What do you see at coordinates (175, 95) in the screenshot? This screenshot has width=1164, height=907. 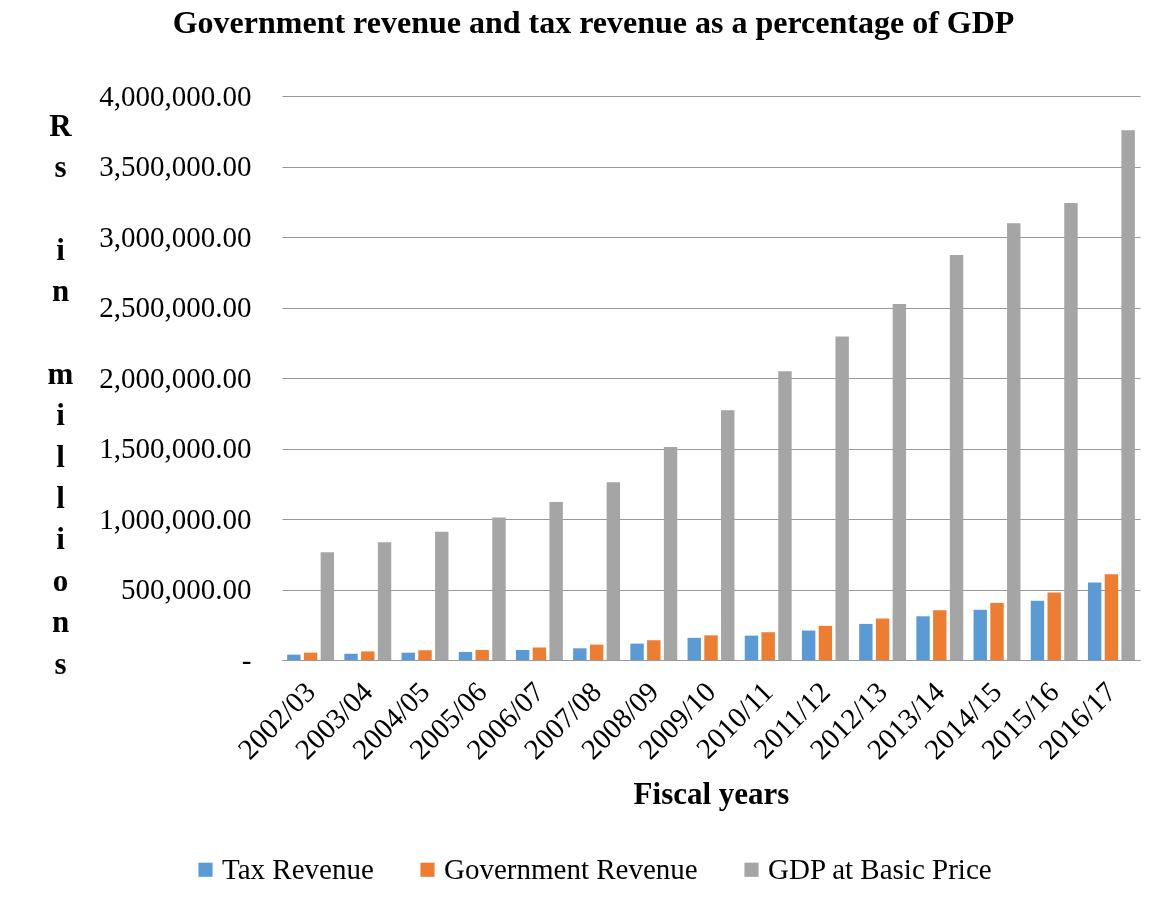 I see `y-tick-label: 4,000,000.00` at bounding box center [175, 95].